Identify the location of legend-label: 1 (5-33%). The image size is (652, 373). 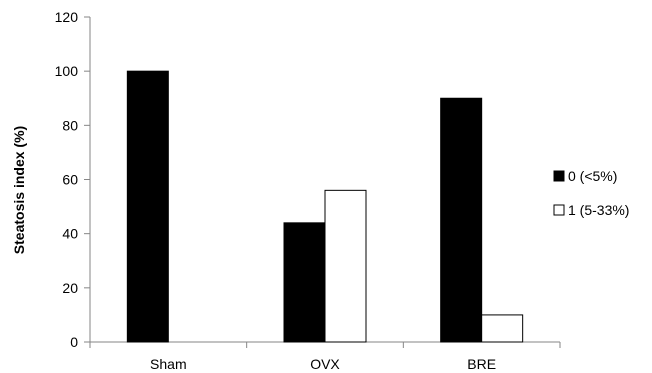
(598, 210).